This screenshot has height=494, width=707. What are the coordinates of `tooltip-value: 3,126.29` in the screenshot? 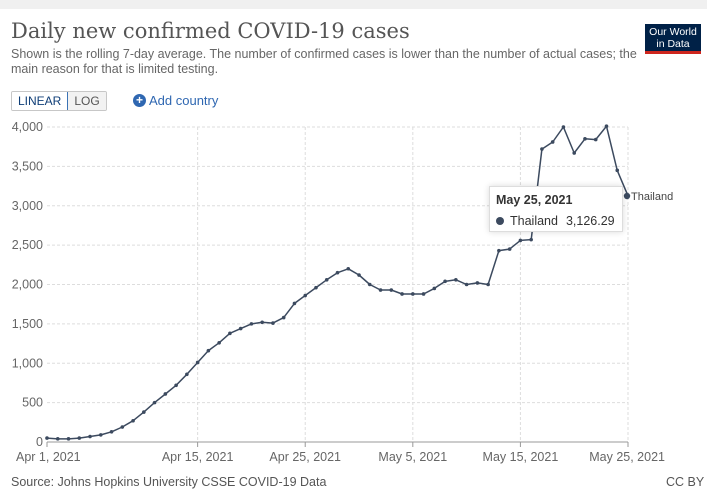 It's located at (590, 221).